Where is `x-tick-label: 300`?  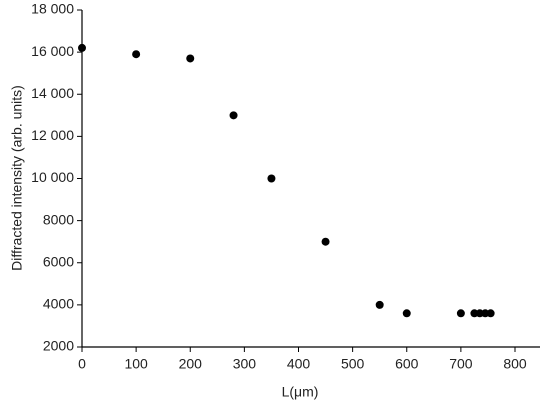 x-tick-label: 300 is located at coordinates (245, 364).